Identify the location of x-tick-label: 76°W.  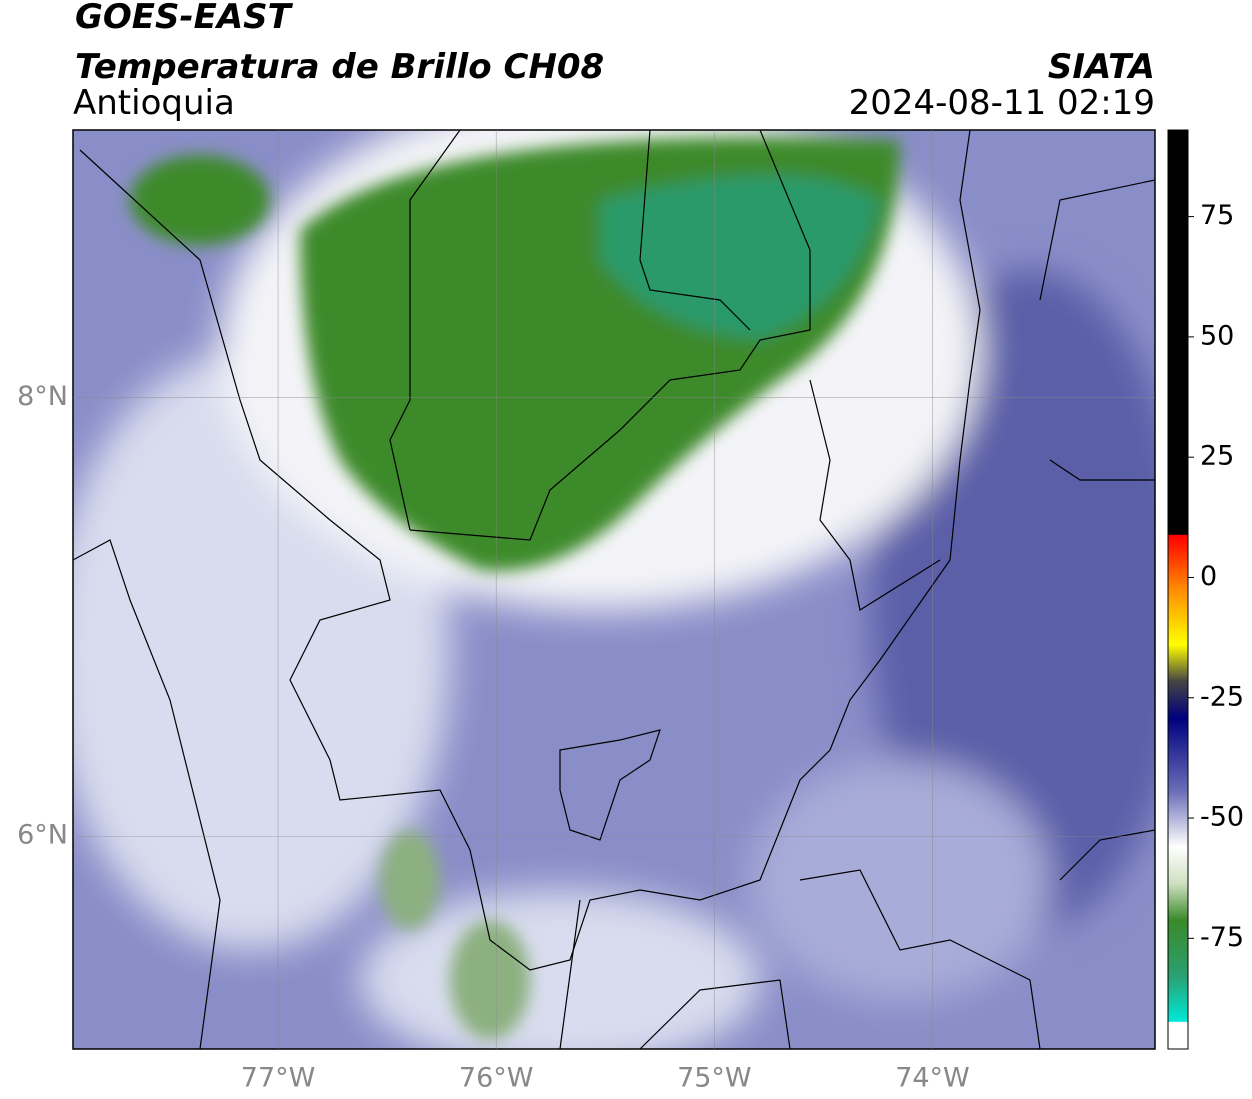
(496, 1078).